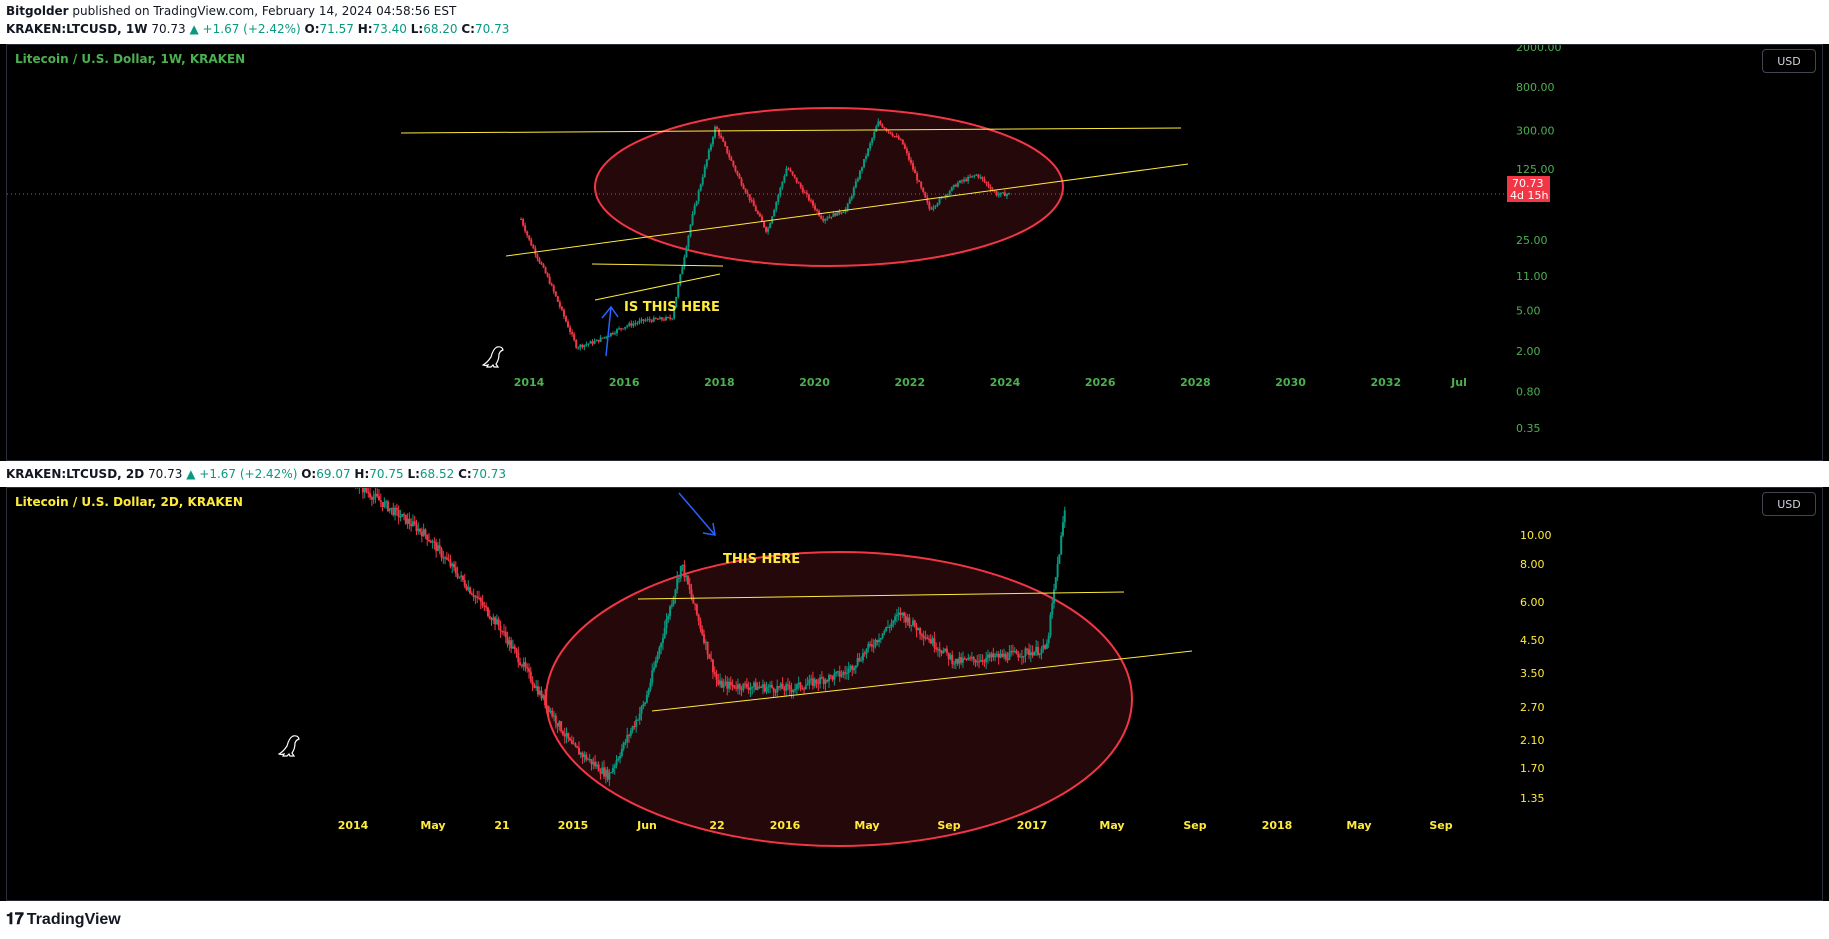 Image resolution: width=1829 pixels, height=939 pixels. What do you see at coordinates (63, 920) in the screenshot?
I see `tradingview-logo: 𝟏𝟕 TradingView` at bounding box center [63, 920].